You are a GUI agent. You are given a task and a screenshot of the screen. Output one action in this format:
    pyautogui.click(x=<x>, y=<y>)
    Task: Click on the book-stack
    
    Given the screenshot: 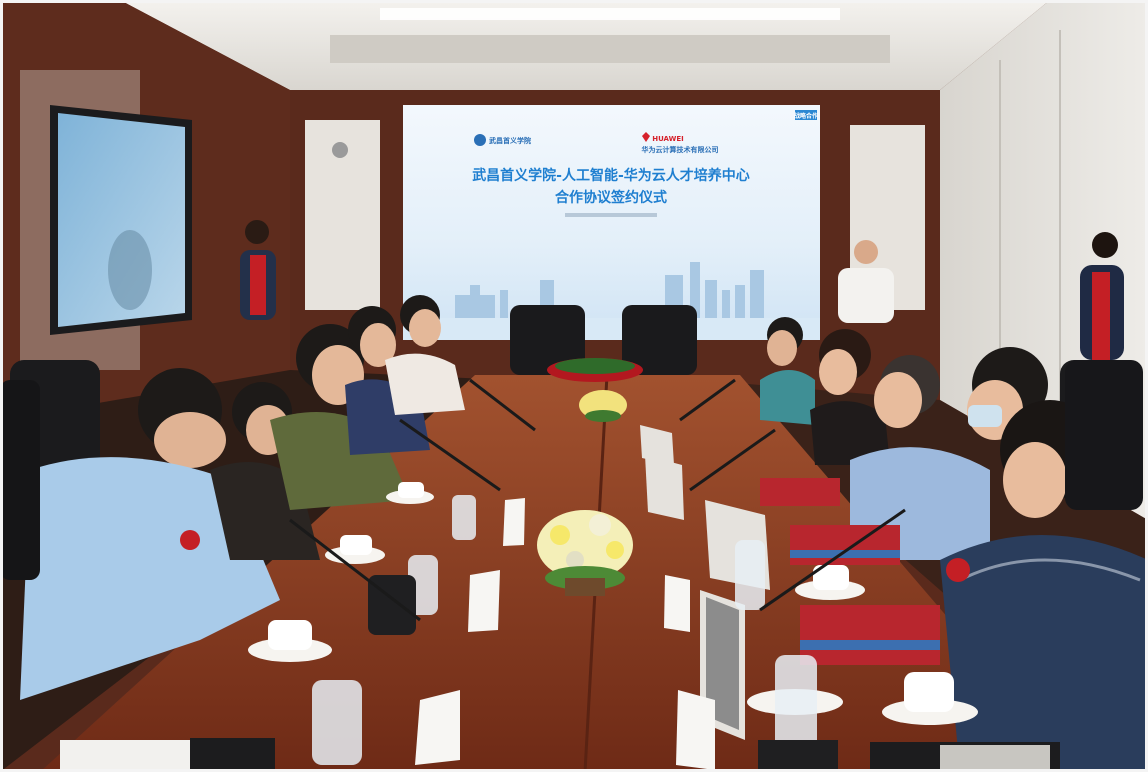 What is the action you would take?
    pyautogui.click(x=870, y=635)
    